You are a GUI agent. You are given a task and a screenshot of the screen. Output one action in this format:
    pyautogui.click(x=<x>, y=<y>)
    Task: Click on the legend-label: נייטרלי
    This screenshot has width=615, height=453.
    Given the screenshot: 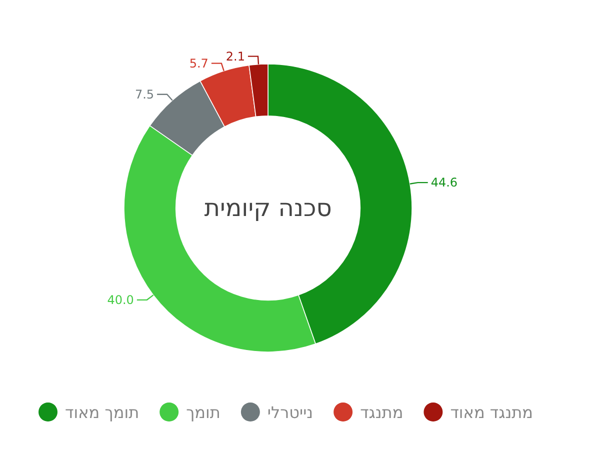 What is the action you would take?
    pyautogui.click(x=290, y=412)
    